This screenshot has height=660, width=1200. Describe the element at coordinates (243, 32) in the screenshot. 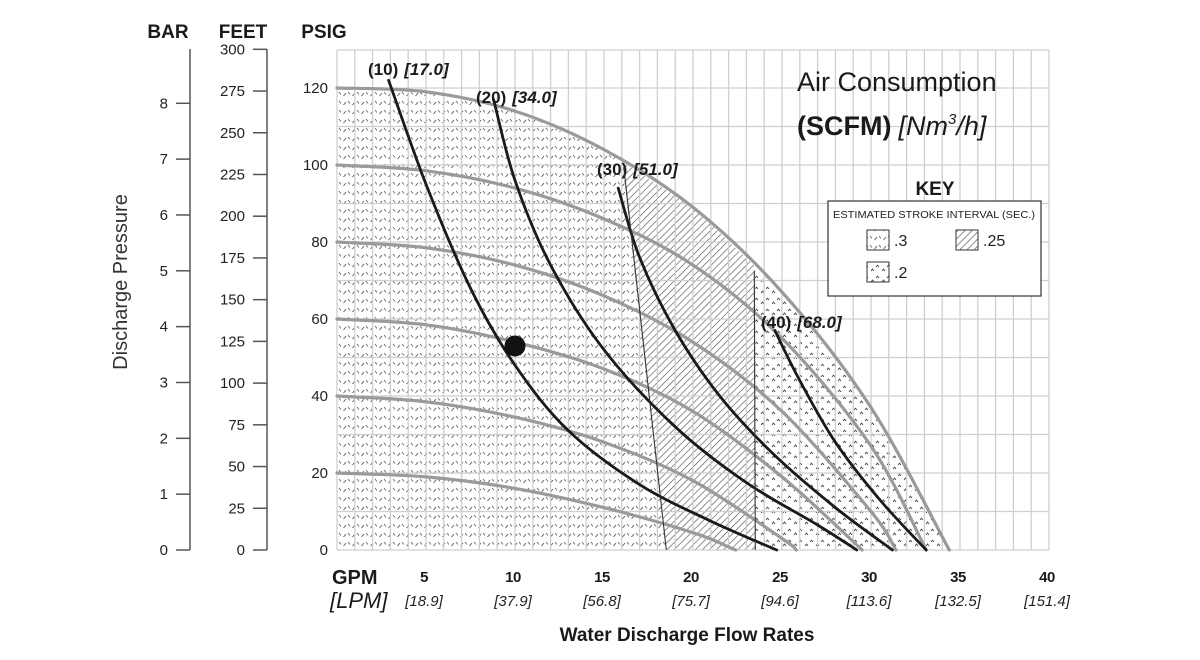

I see `y-axis-header-feet: FEET` at that location.